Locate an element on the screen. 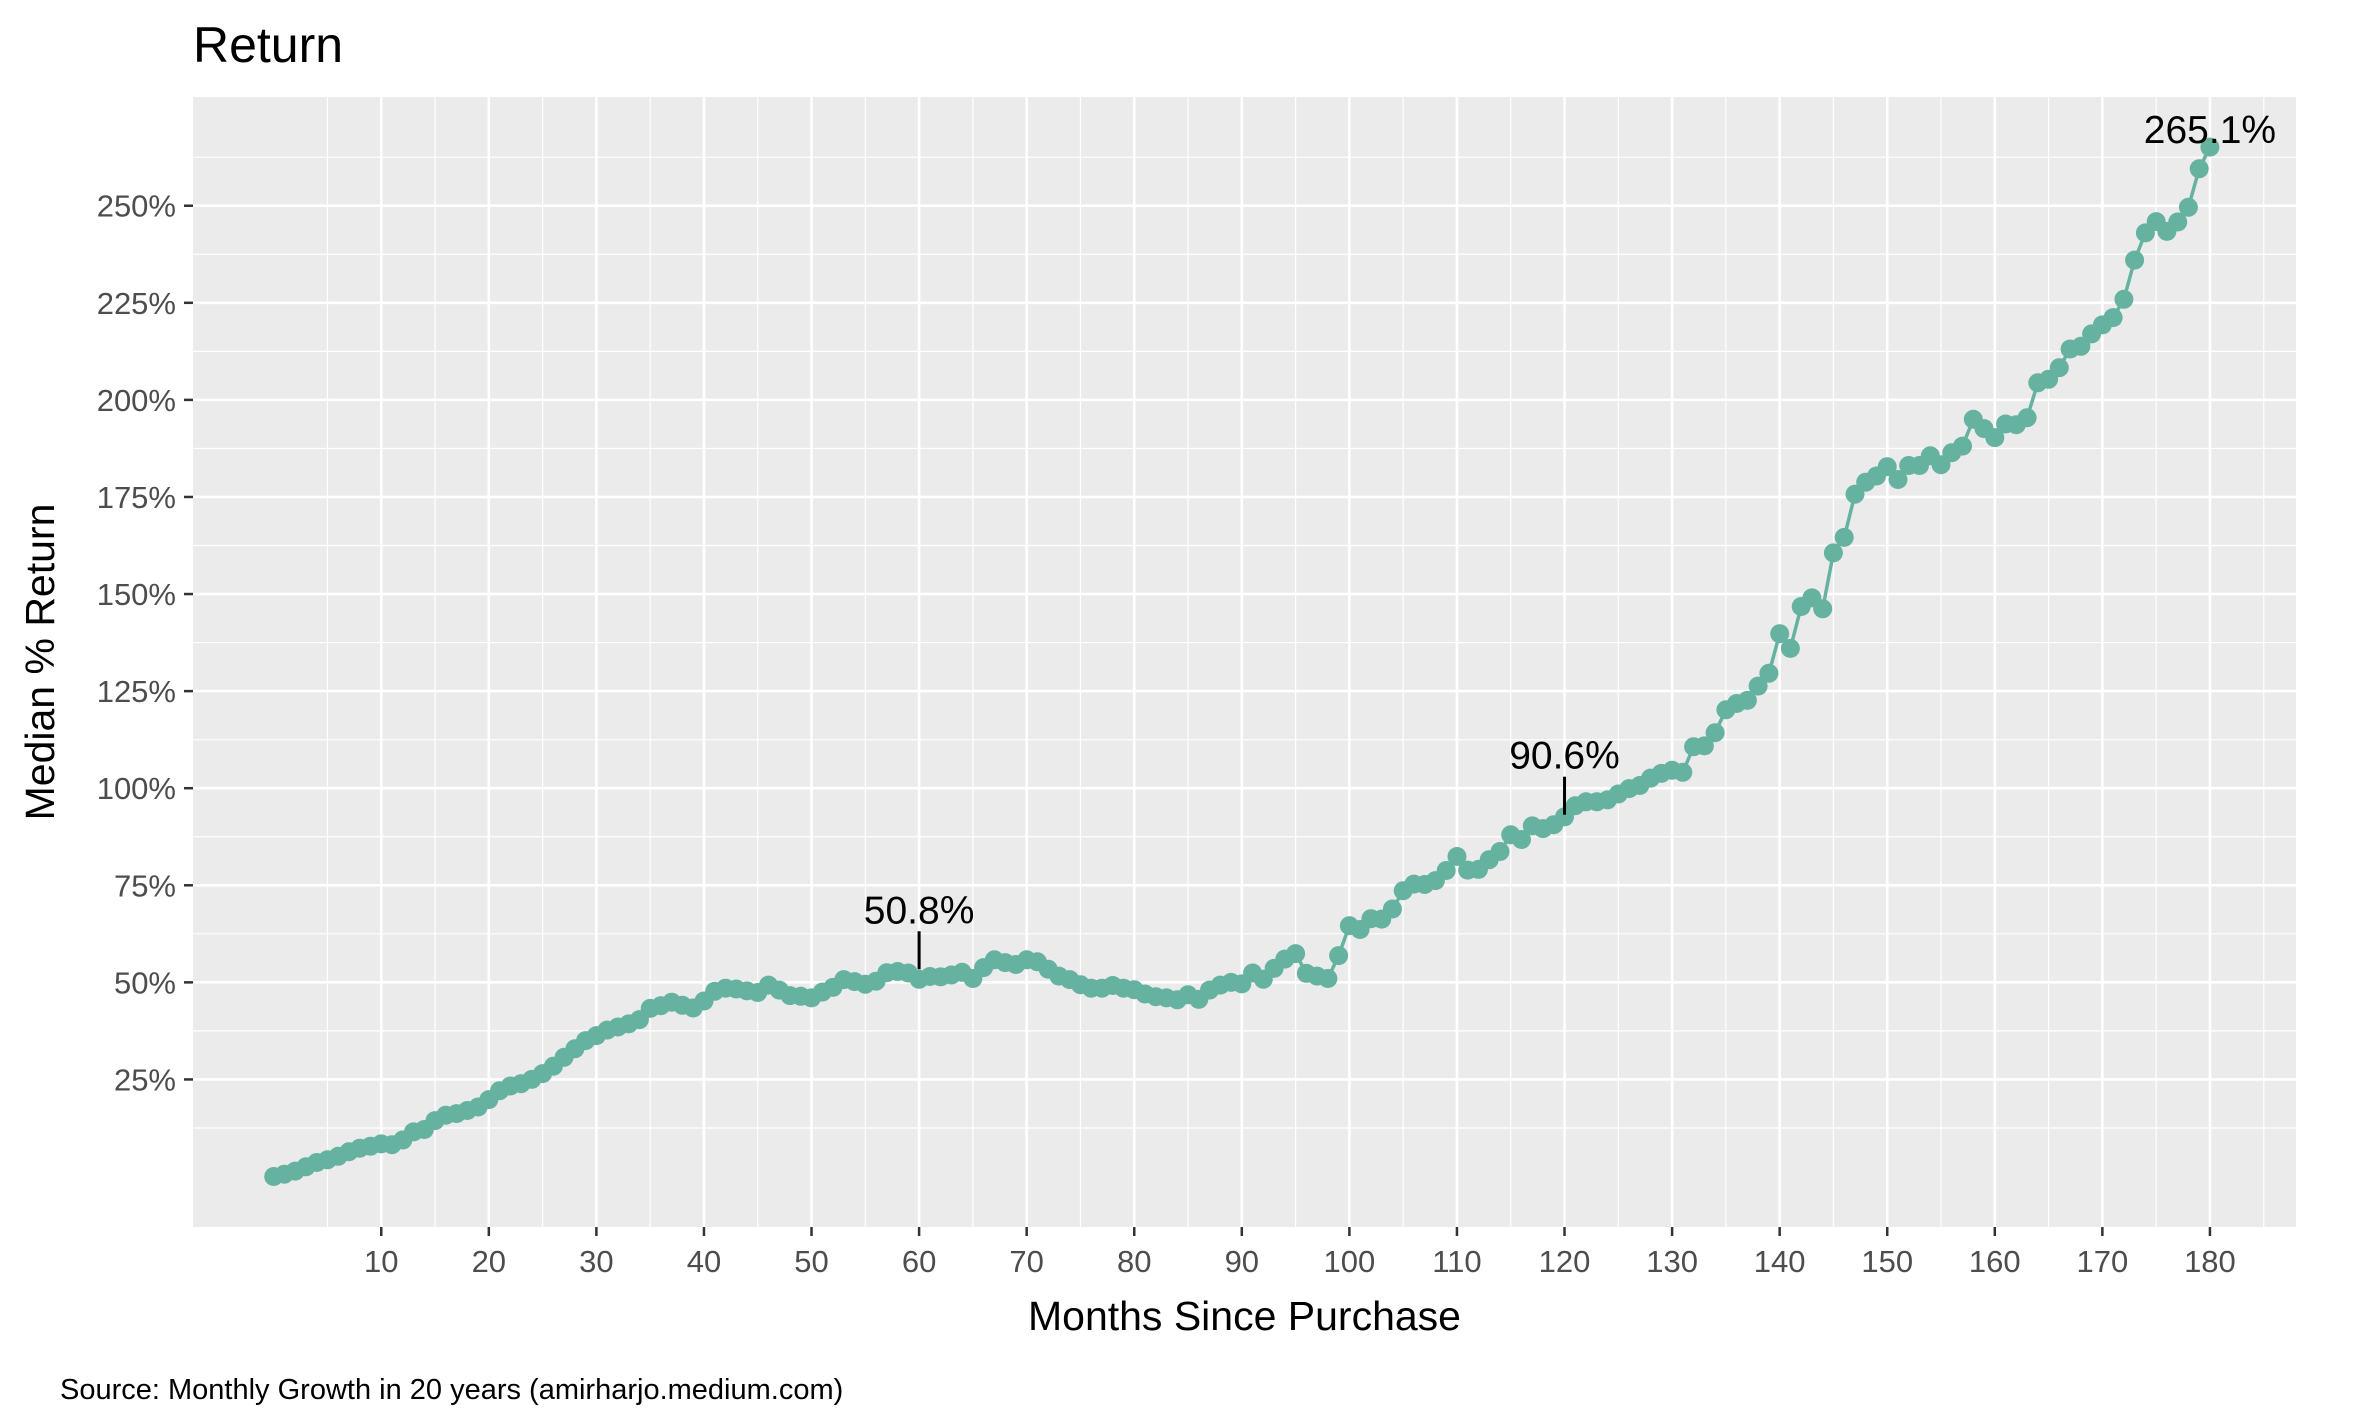 This screenshot has width=2362, height=1417. x-tick-label: 20 is located at coordinates (489, 1261).